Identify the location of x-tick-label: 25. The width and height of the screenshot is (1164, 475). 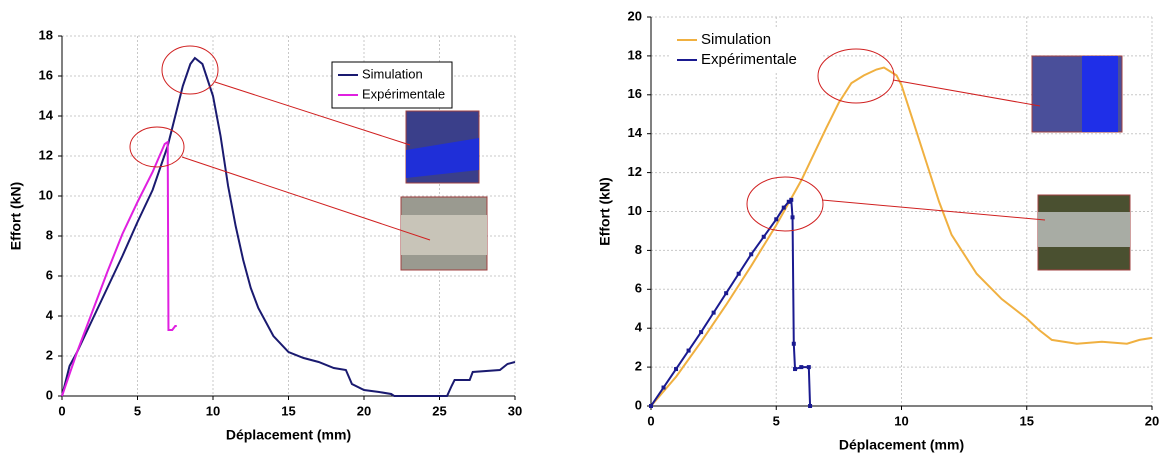
(439, 410).